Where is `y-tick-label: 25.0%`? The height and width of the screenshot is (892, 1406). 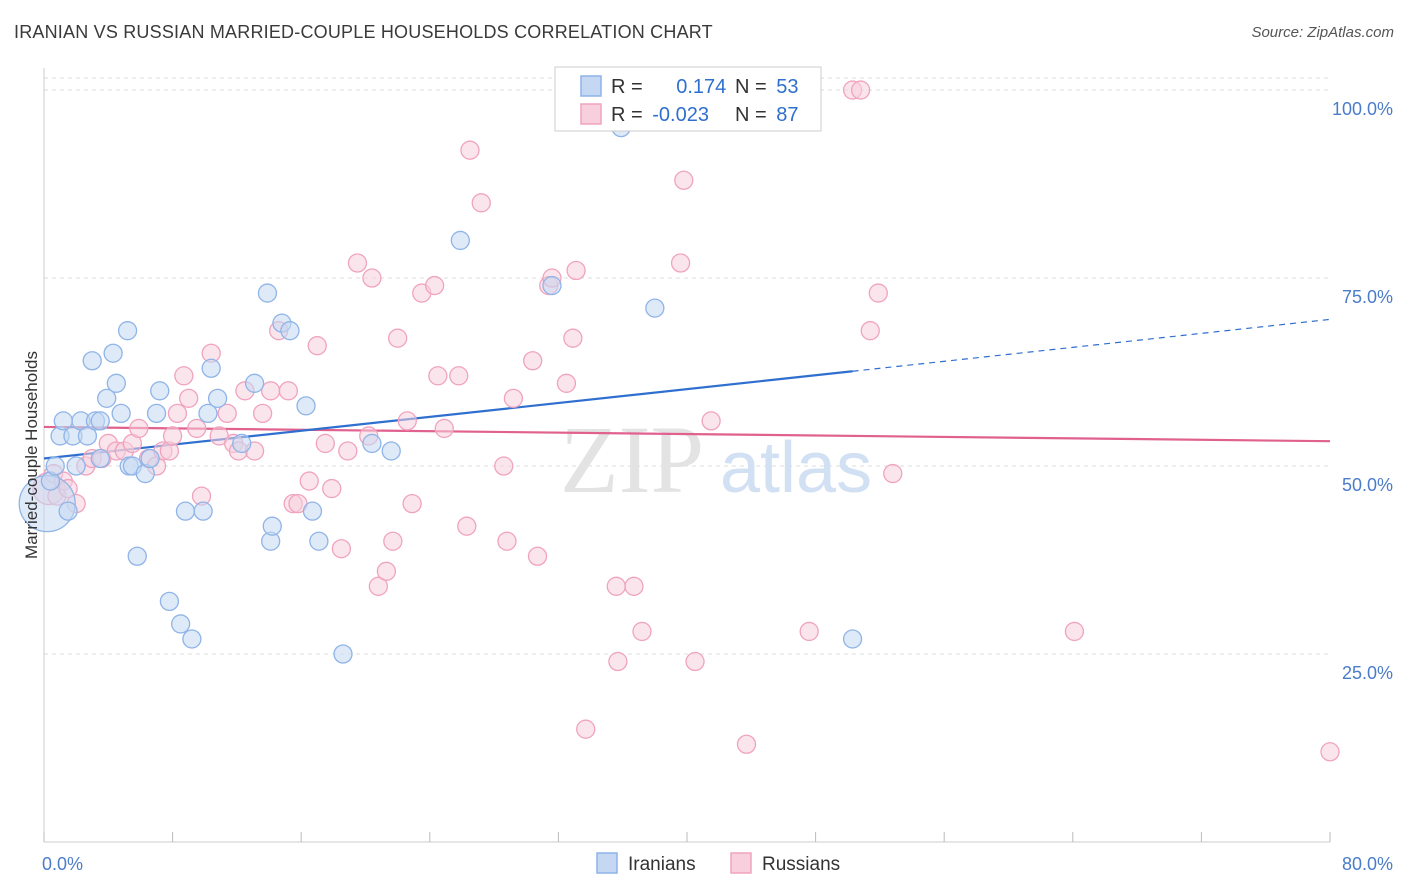
y-tick-label: 25.0% is located at coordinates (1367, 673).